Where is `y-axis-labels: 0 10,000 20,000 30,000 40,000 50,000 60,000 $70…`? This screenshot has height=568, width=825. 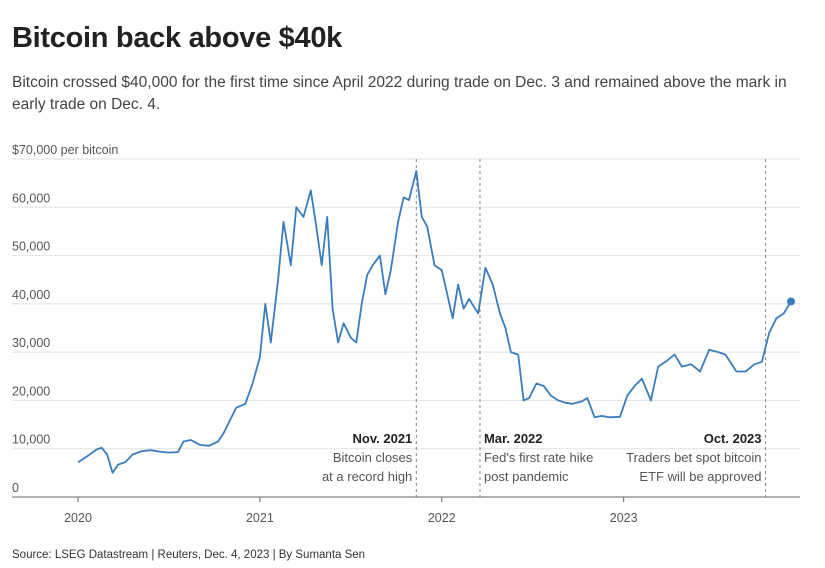 y-axis-labels: 0 10,000 20,000 30,000 40,000 50,000 60,000 $70… is located at coordinates (65, 319).